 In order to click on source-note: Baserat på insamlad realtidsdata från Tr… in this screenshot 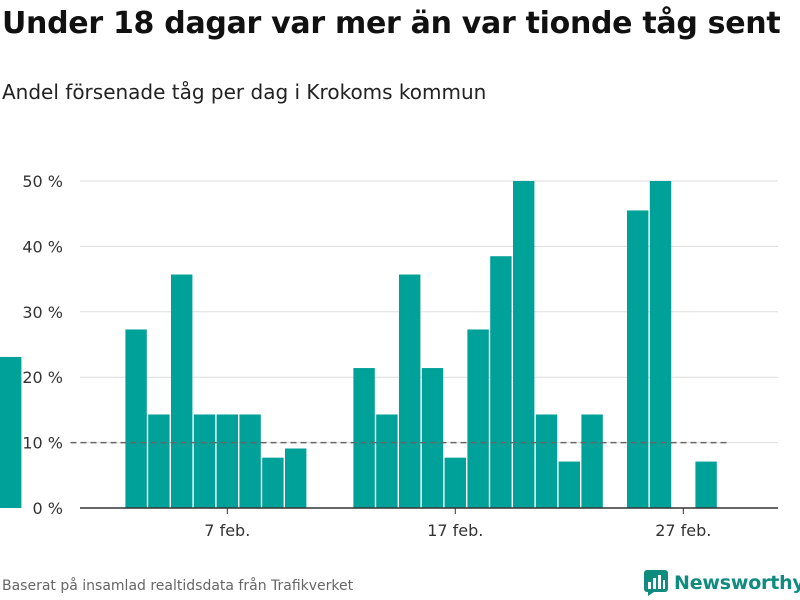, I will do `click(178, 586)`.